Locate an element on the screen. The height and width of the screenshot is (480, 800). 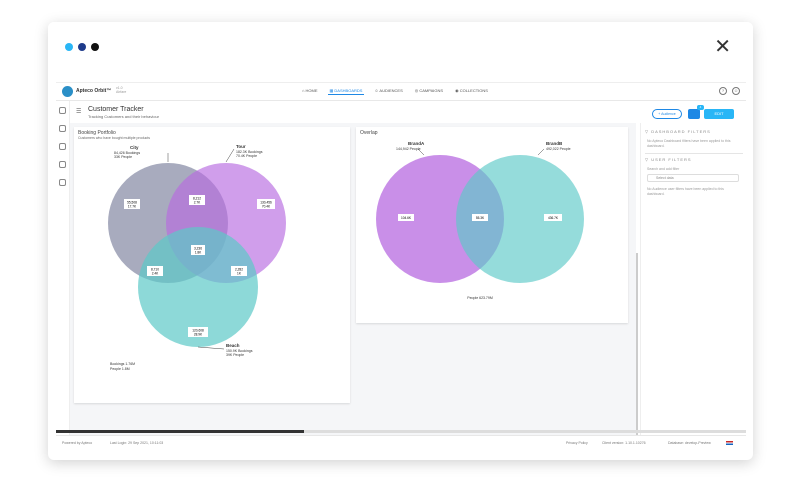
region-box-beach-only is located at coordinates (198, 332).